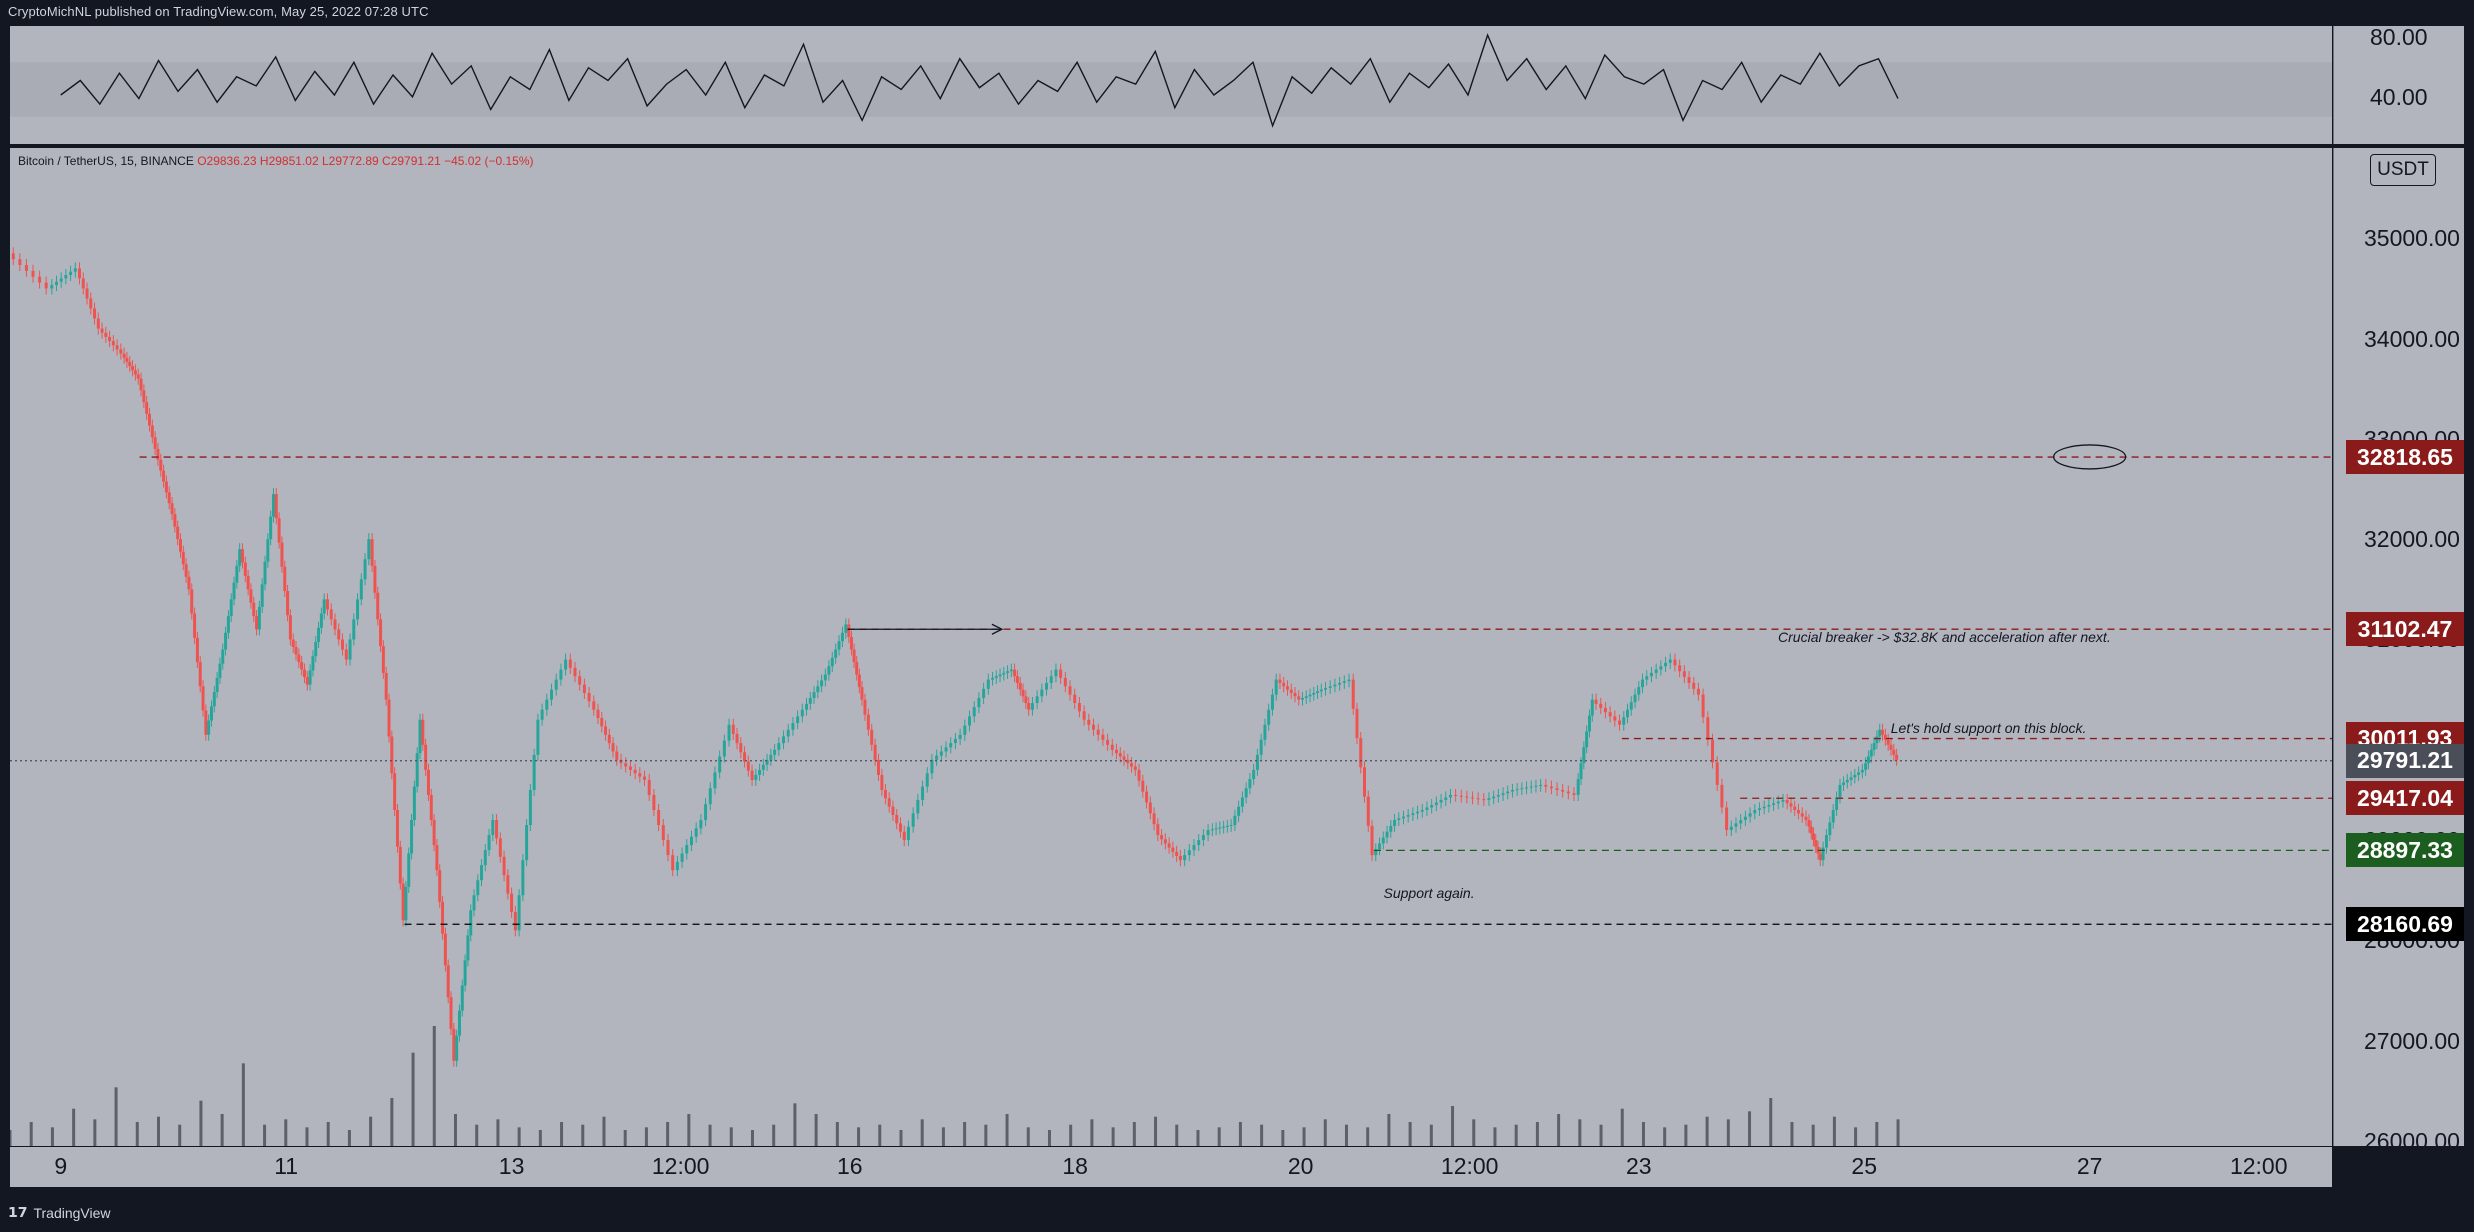 This screenshot has width=2474, height=1232. What do you see at coordinates (1171, 1167) in the screenshot?
I see `time-axis: 9 11 13 12:00 16 18 20 12:00 23 25 27 12:00` at bounding box center [1171, 1167].